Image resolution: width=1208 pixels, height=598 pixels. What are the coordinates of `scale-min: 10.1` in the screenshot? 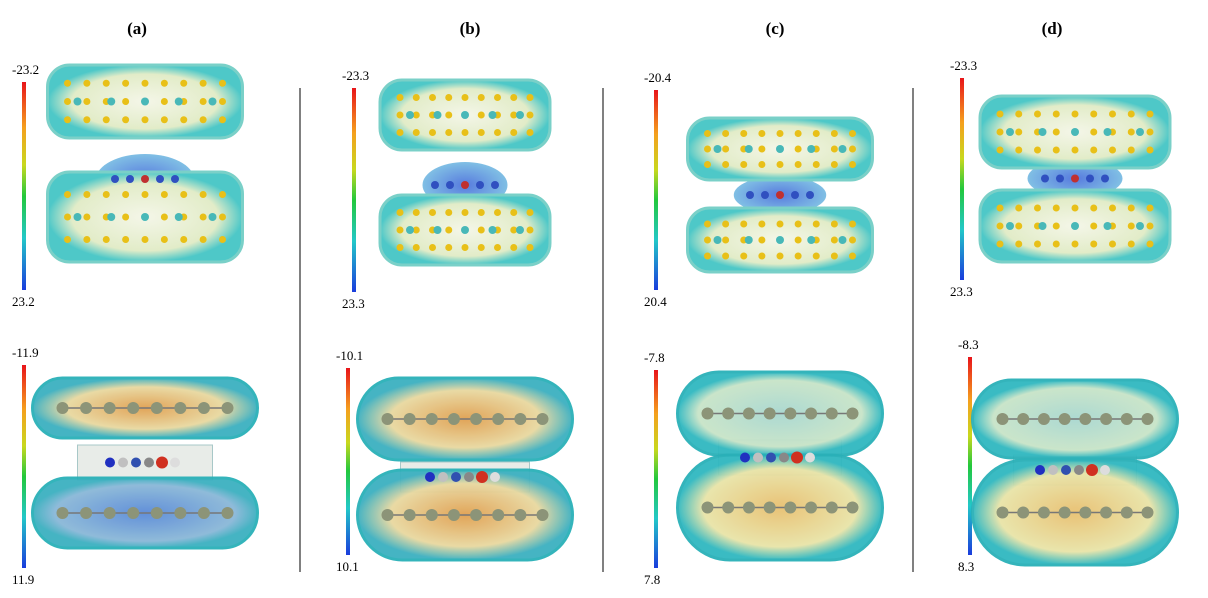 It's located at (347, 566).